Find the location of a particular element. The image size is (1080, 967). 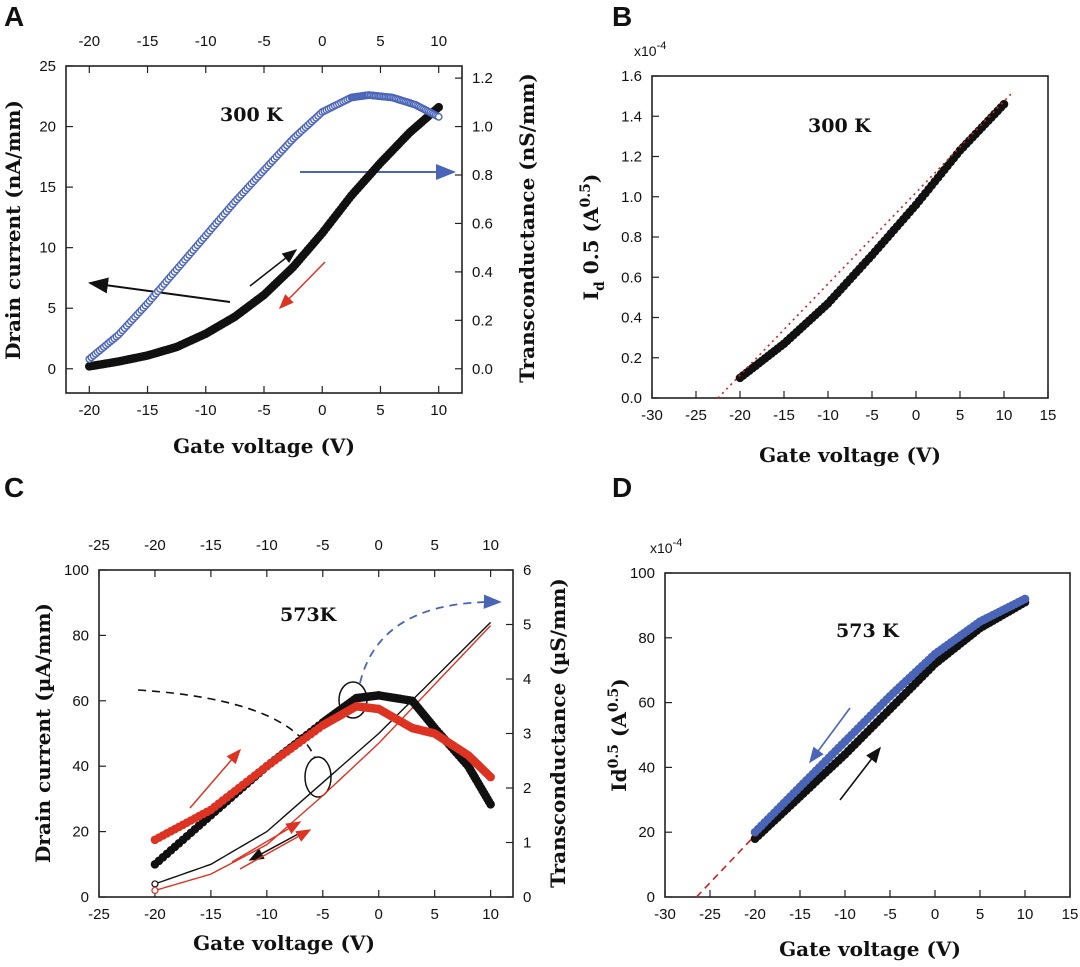

y2-tick-label: 4 is located at coordinates (527, 679).